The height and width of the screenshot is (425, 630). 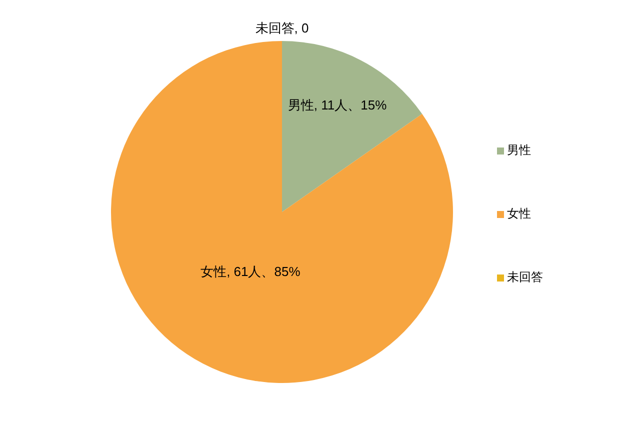 What do you see at coordinates (338, 104) in the screenshot?
I see `data-label: 男性, 11人、15%` at bounding box center [338, 104].